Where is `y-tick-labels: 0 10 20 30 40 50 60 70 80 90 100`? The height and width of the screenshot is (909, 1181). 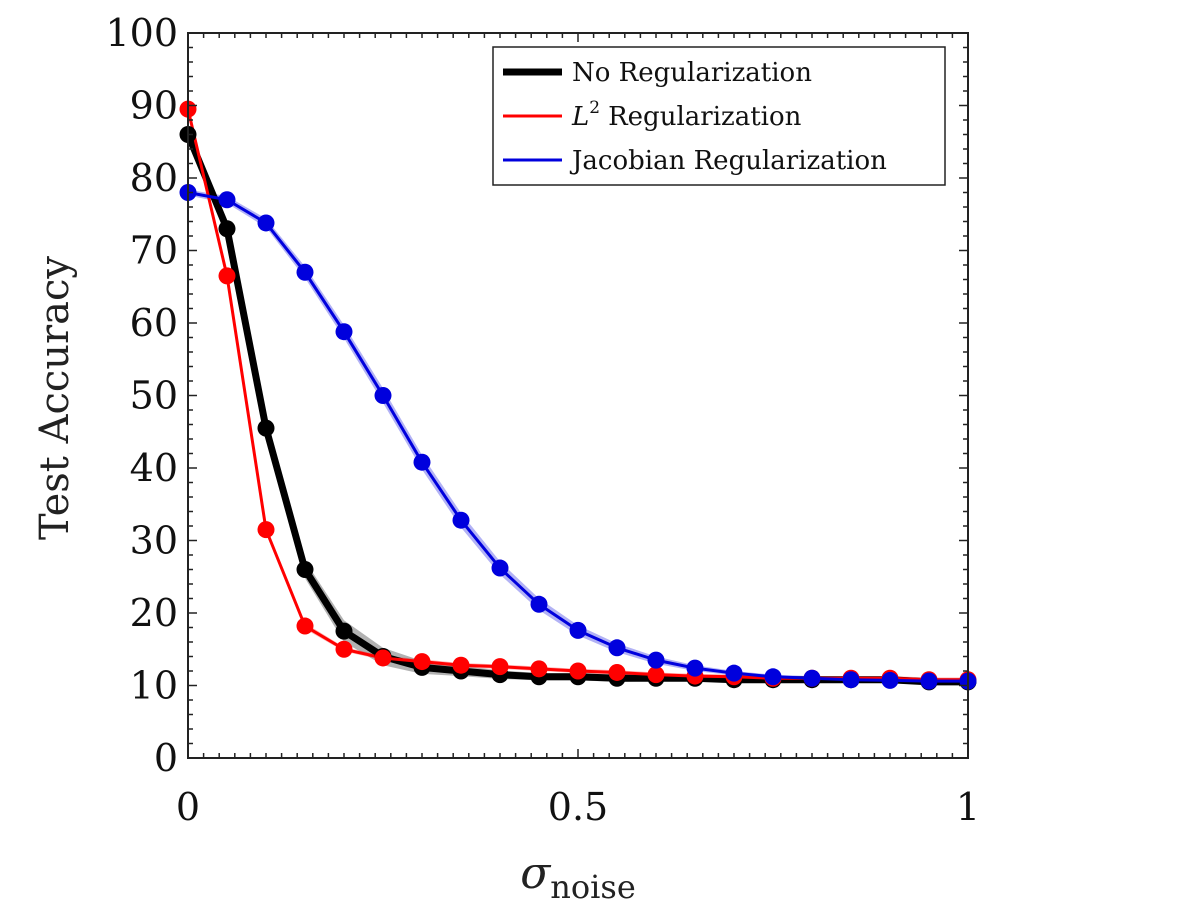
y-tick-labels: 0 10 20 30 40 50 60 70 80 90 100 is located at coordinates (141, 395).